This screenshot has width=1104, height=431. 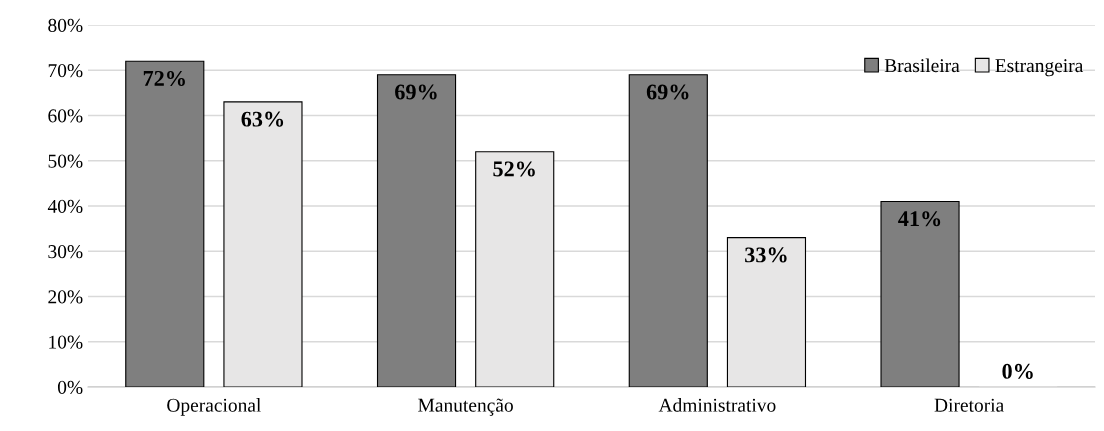 What do you see at coordinates (922, 65) in the screenshot?
I see `legend-label: Brasileira` at bounding box center [922, 65].